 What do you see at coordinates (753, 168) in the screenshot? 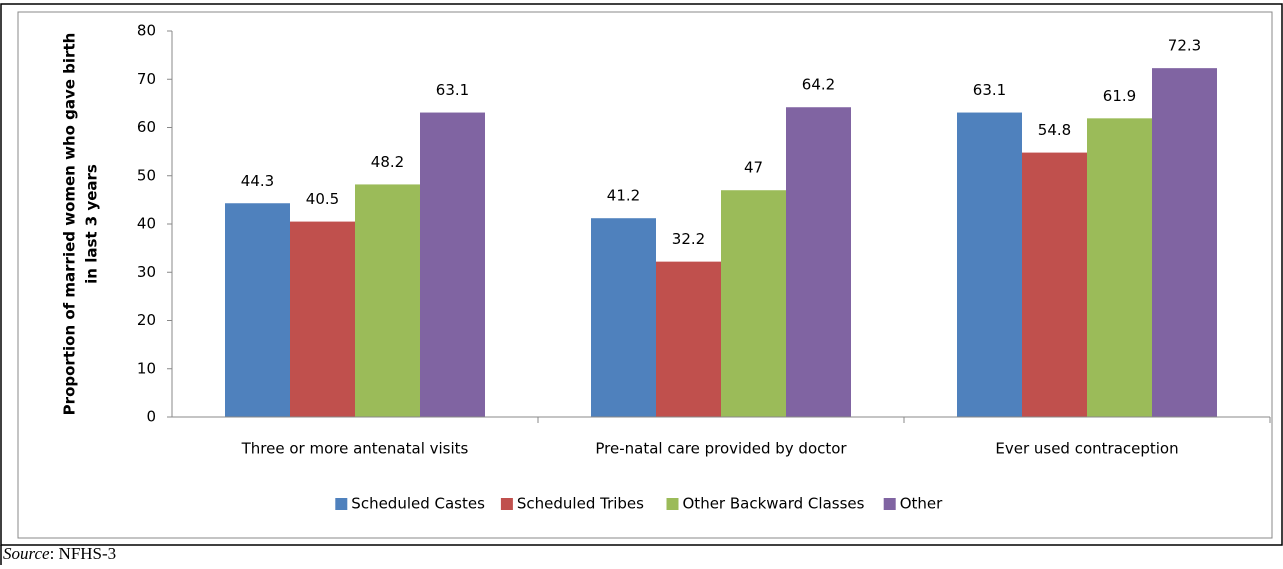
I see `value-label: 47` at bounding box center [753, 168].